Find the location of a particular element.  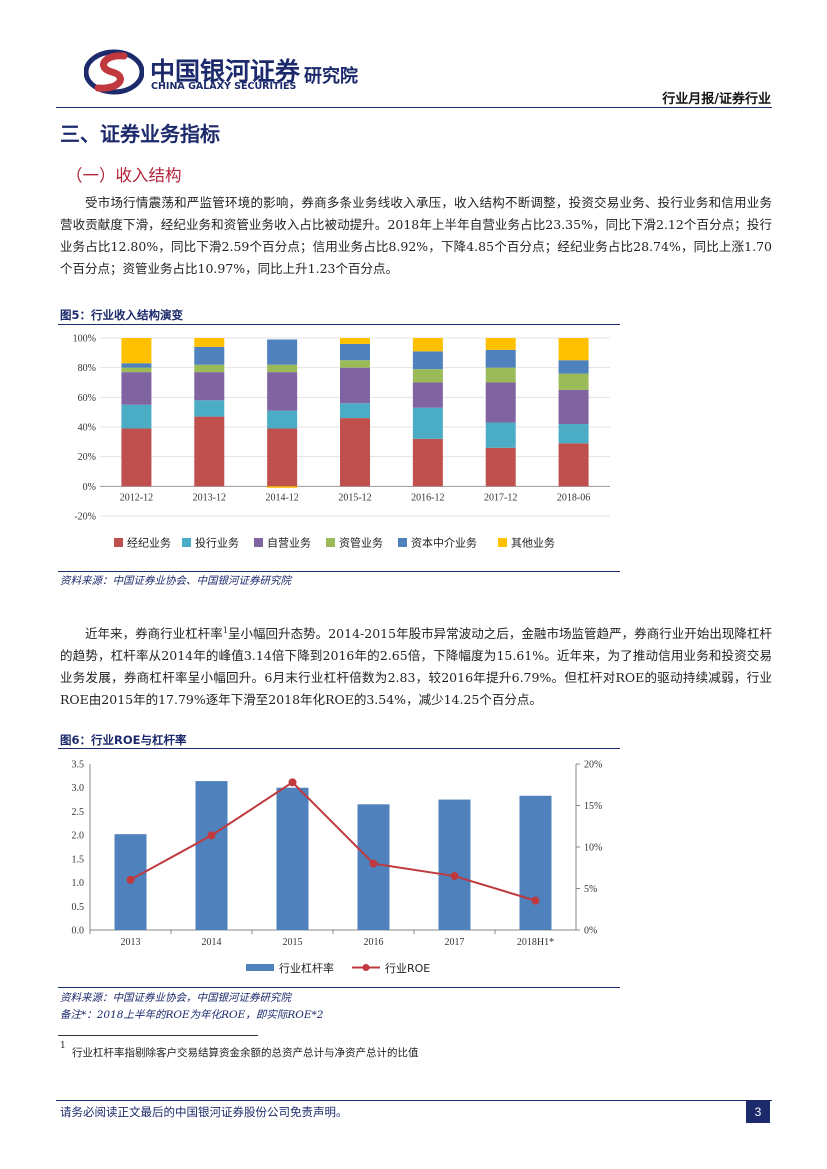

x-tick-label: 2015-12 is located at coordinates (354, 497).